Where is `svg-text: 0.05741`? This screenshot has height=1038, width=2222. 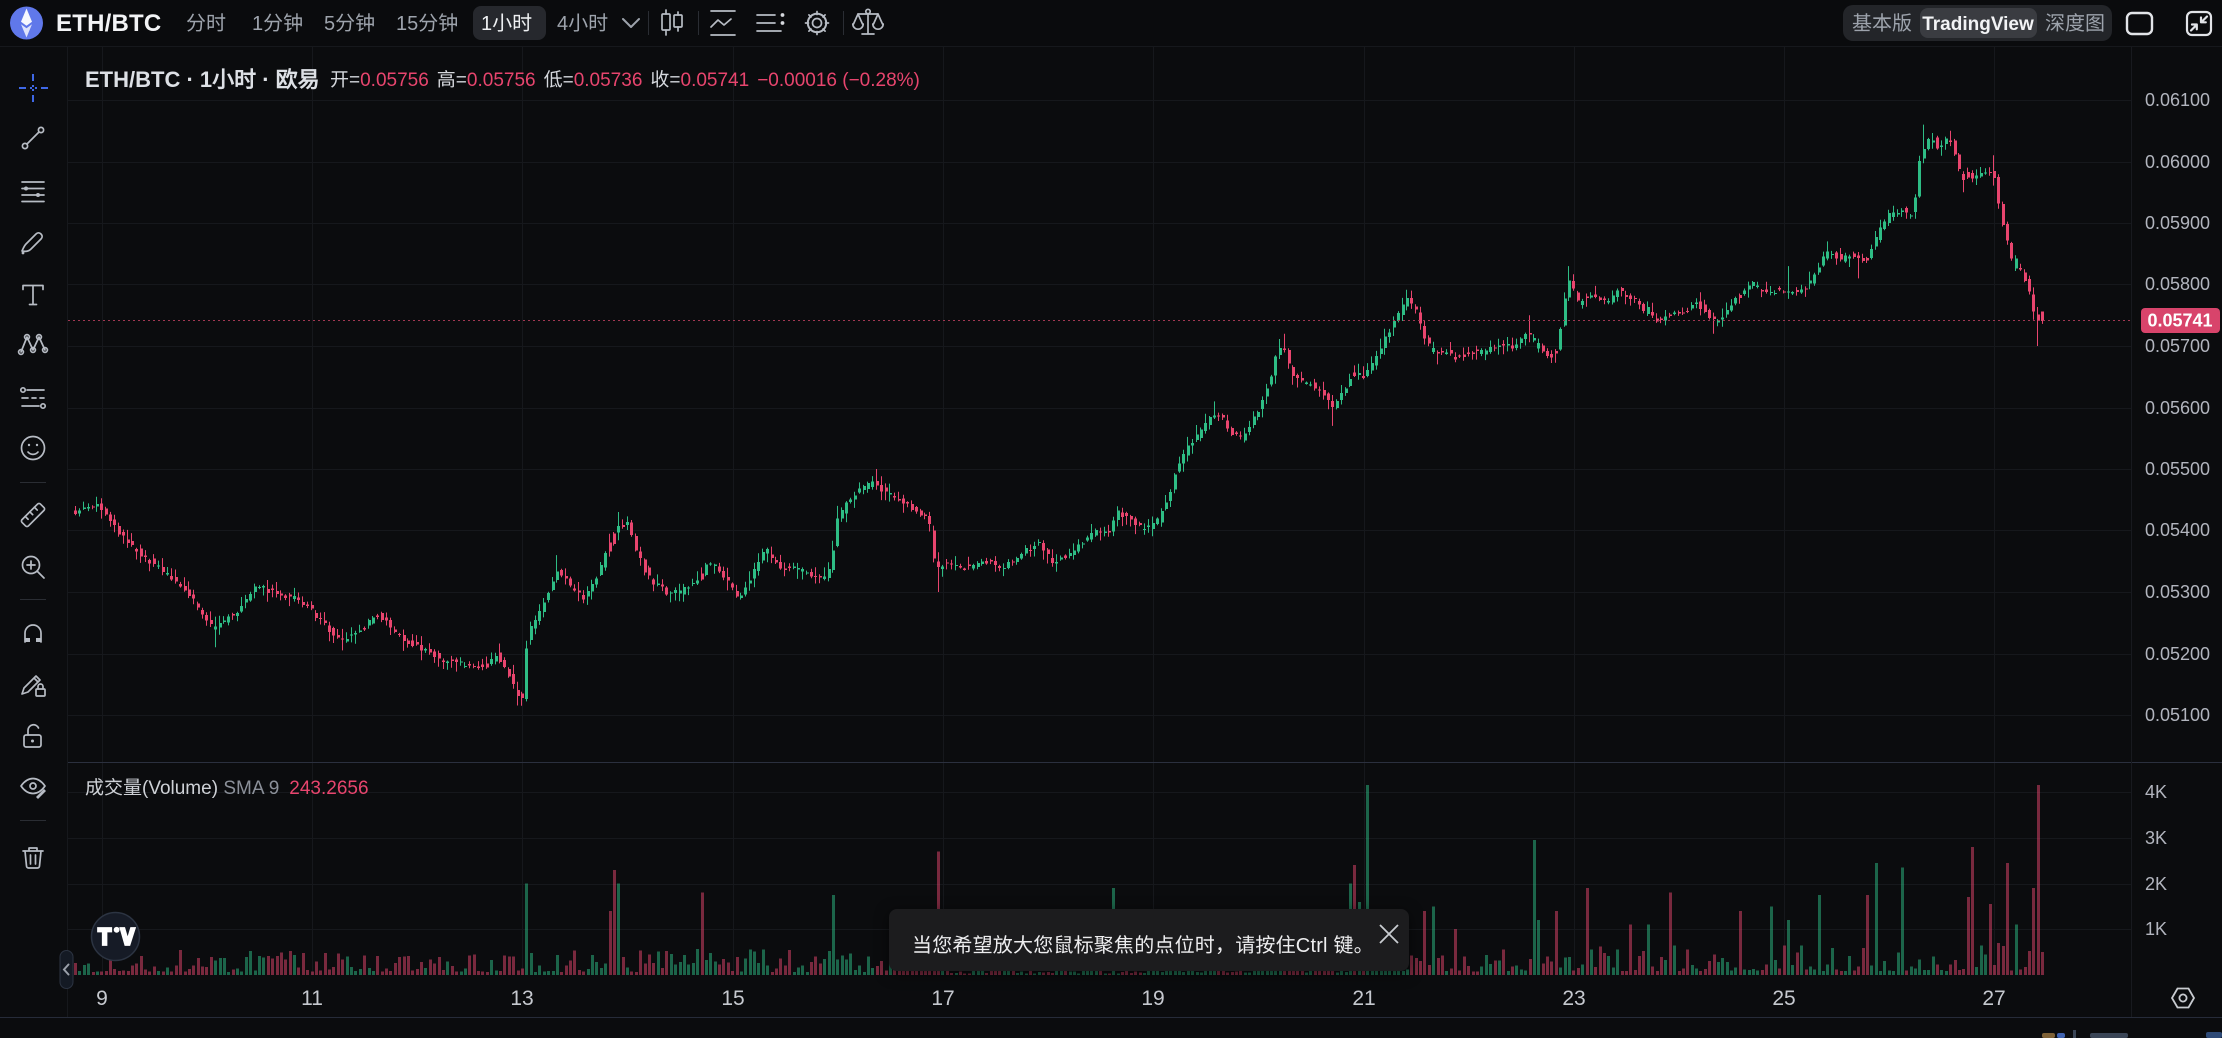
svg-text: 0.05741 is located at coordinates (2179, 321).